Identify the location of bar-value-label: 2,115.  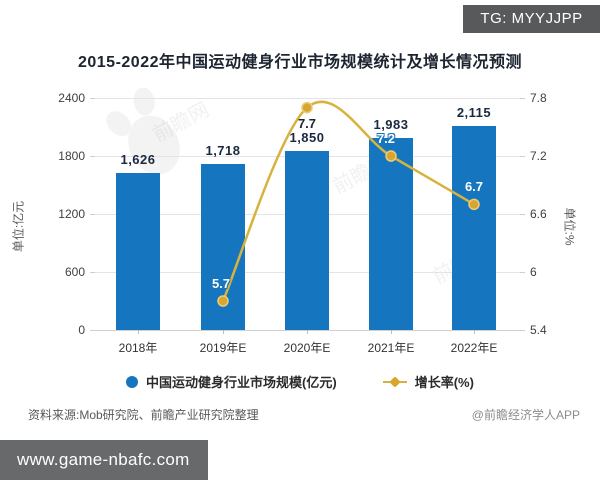
(474, 112).